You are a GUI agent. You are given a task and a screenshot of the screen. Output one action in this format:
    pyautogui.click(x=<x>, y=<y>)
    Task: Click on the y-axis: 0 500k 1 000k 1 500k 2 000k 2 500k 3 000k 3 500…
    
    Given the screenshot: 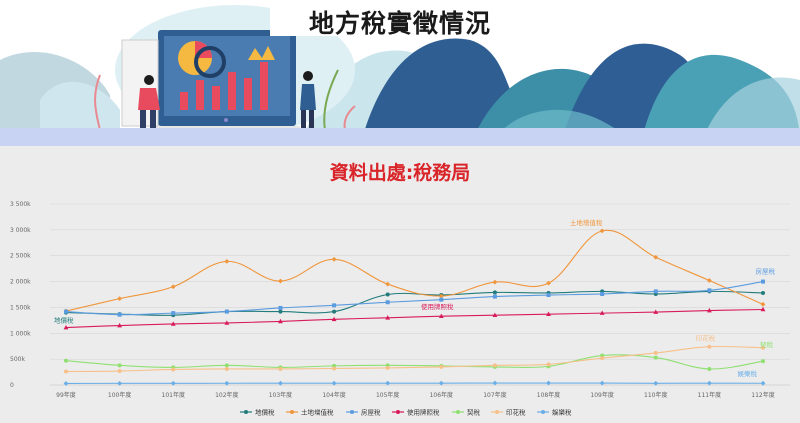 What is the action you would take?
    pyautogui.click(x=20, y=295)
    